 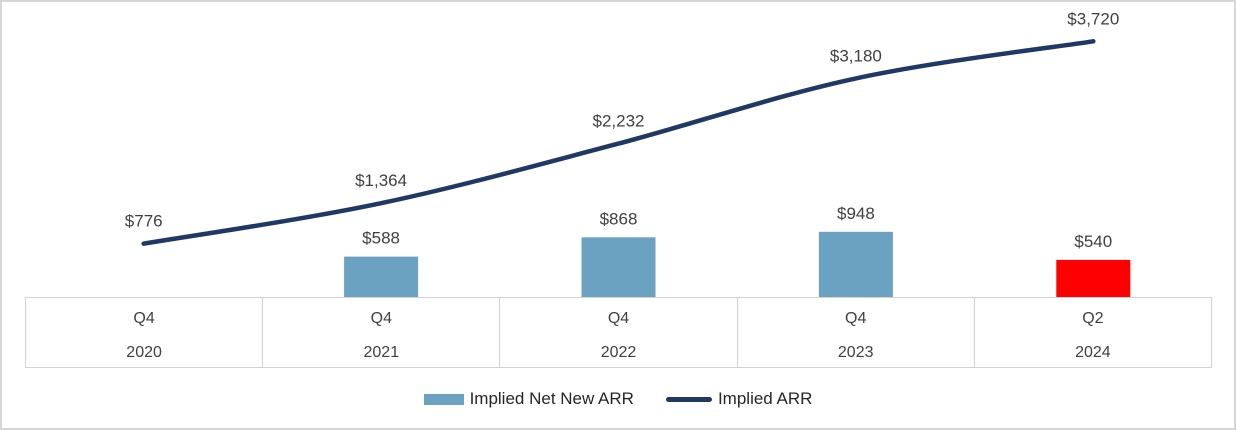 I want to click on x-axis-cell-q4-2022: Q4 2022, so click(x=617, y=332).